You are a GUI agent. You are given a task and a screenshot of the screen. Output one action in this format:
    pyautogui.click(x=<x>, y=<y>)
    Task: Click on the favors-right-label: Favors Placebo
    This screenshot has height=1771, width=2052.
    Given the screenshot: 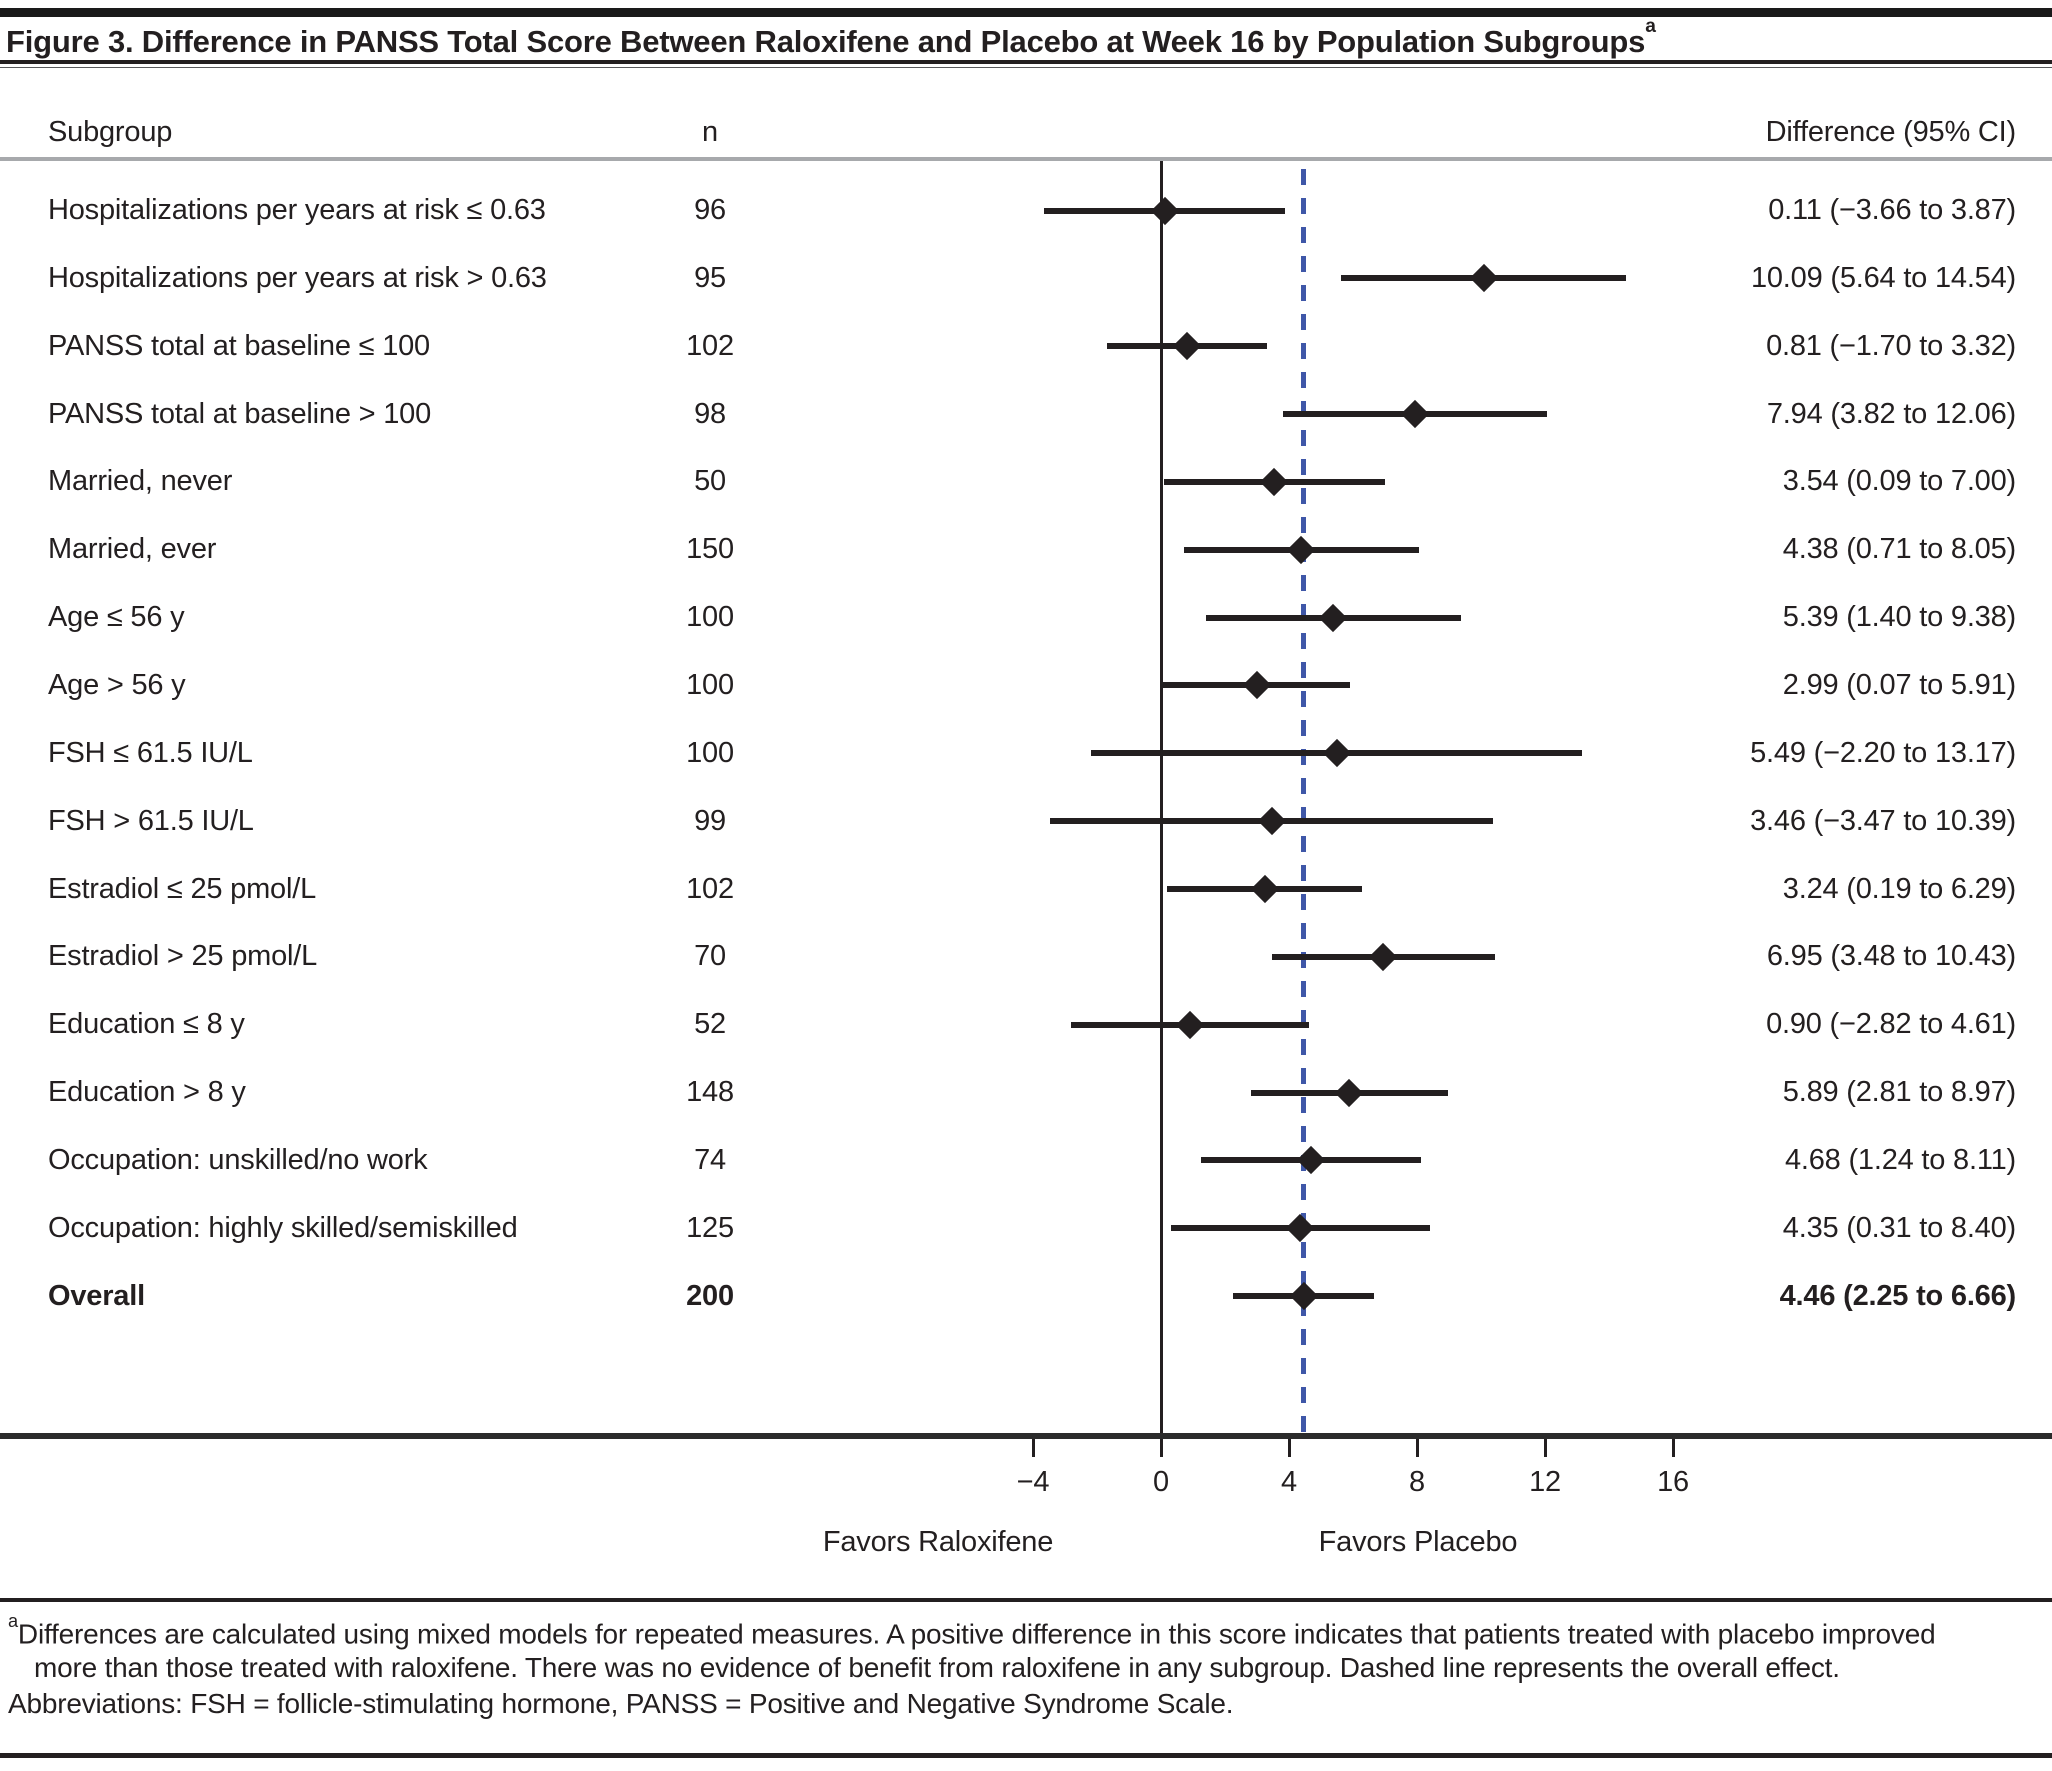 What is the action you would take?
    pyautogui.click(x=1418, y=1542)
    